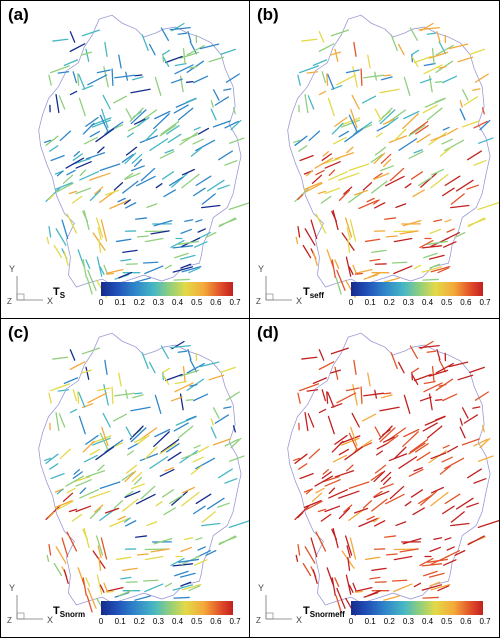 Image resolution: width=500 pixels, height=638 pixels. What do you see at coordinates (178, 302) in the screenshot?
I see `colorbar-tick-label: 0.4` at bounding box center [178, 302].